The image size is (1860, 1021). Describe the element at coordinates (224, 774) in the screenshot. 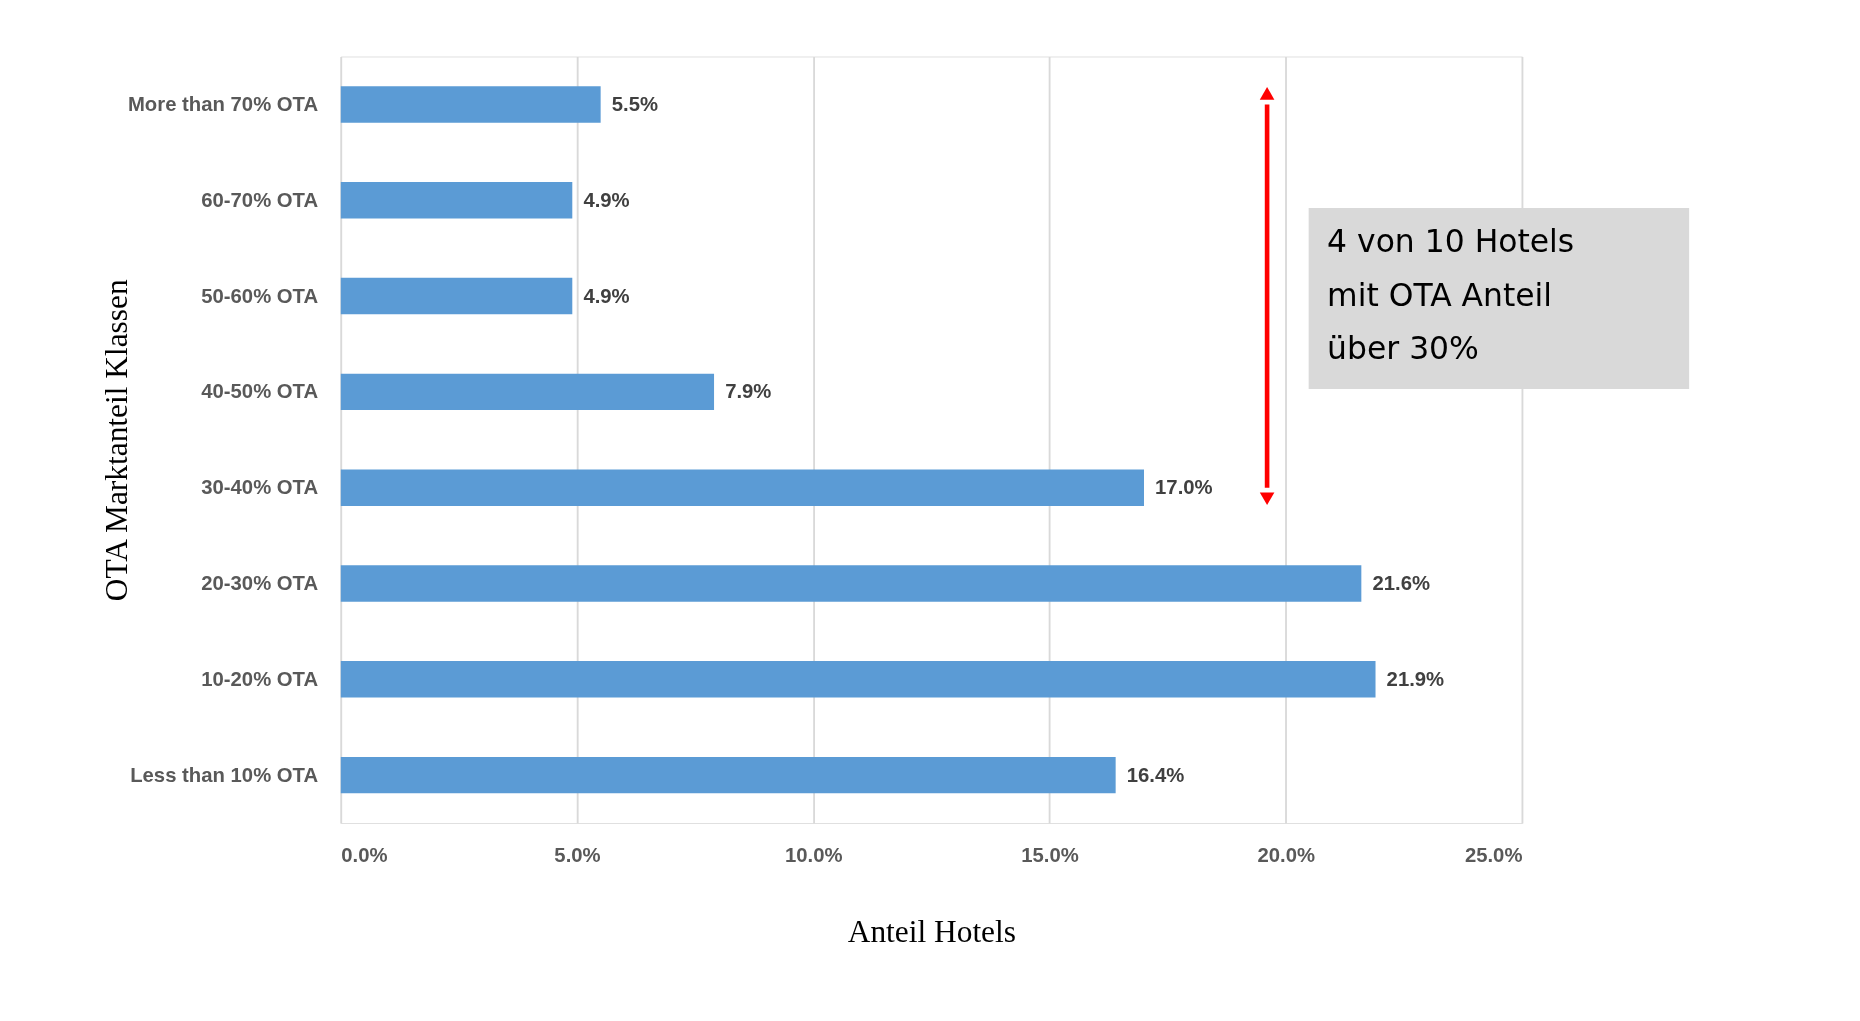

I see `y-tick-label: Less than 10% OTA` at that location.